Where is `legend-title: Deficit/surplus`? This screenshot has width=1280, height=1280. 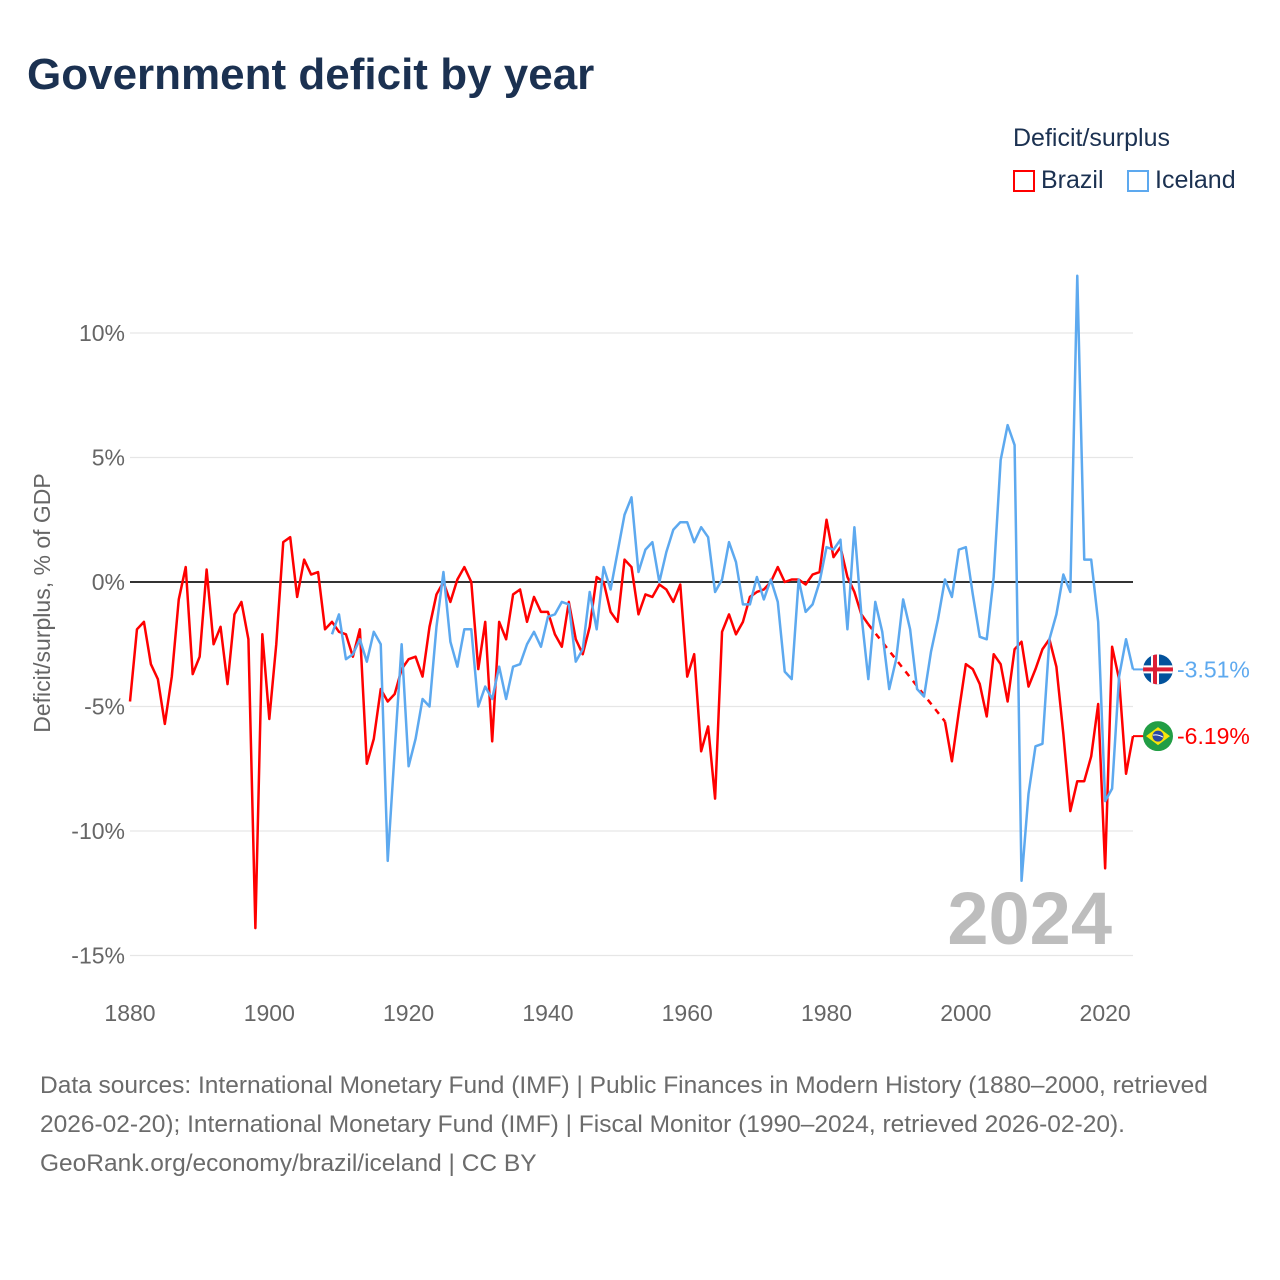
legend-title: Deficit/surplus is located at coordinates (1091, 138).